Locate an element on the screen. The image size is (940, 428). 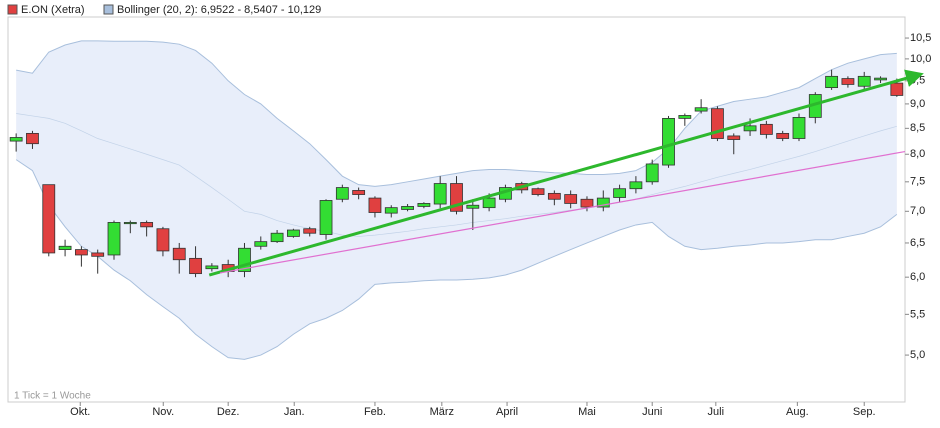
y-tick-label: 6,0 is located at coordinates (917, 277).